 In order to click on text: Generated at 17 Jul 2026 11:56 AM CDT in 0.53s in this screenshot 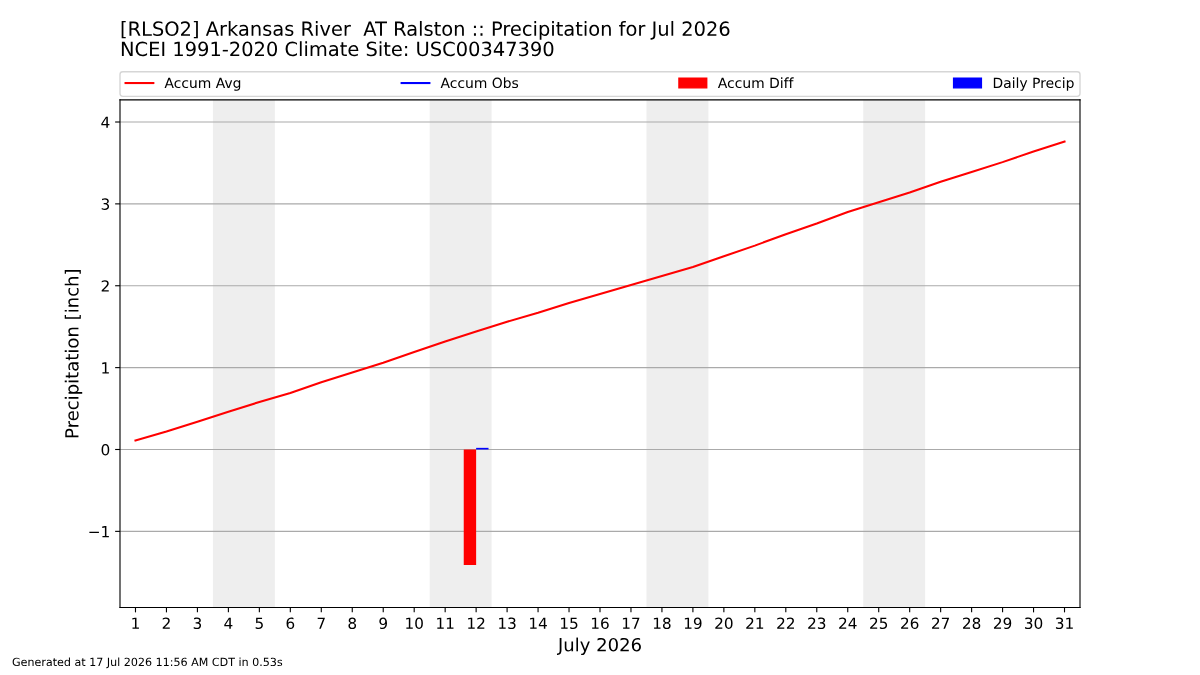, I will do `click(147, 663)`.